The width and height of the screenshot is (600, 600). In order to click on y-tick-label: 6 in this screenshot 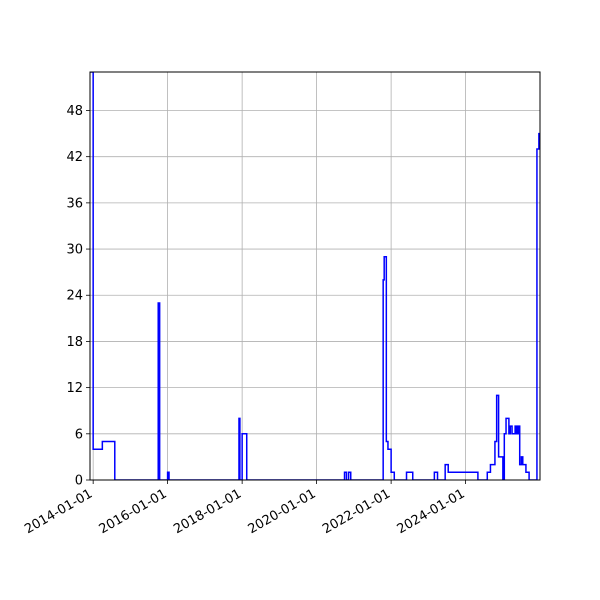, I will do `click(79, 434)`.